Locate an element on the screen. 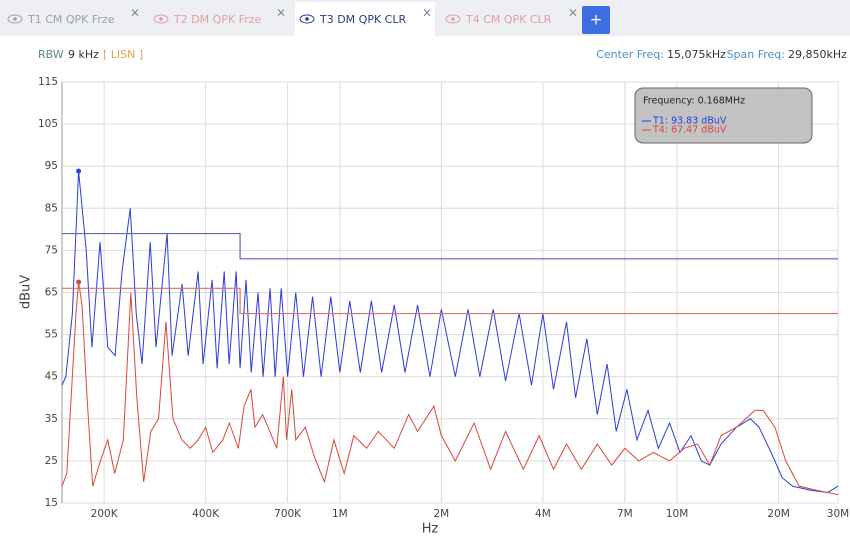 Image resolution: width=850 pixels, height=539 pixels. tooltip-box is located at coordinates (723, 115).